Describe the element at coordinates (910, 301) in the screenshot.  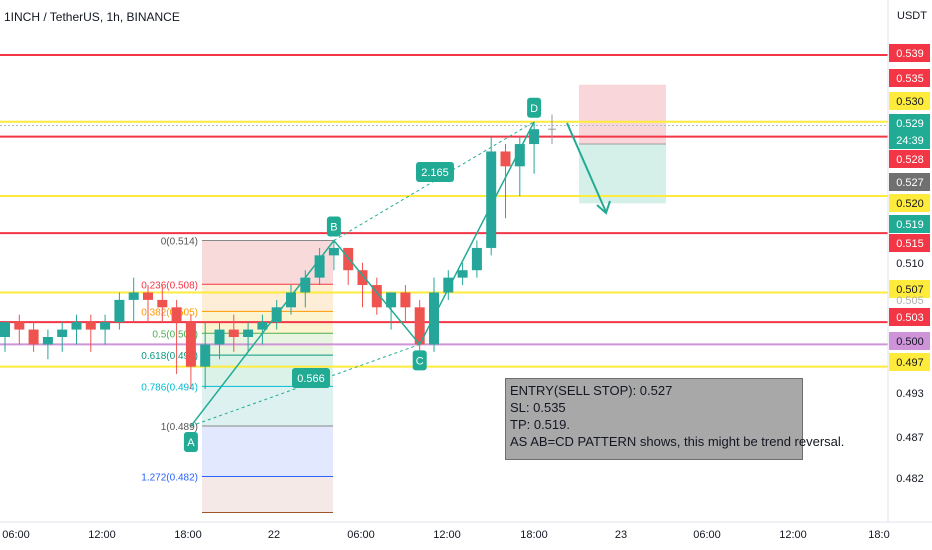
I see `price-scale-label: 0.505` at that location.